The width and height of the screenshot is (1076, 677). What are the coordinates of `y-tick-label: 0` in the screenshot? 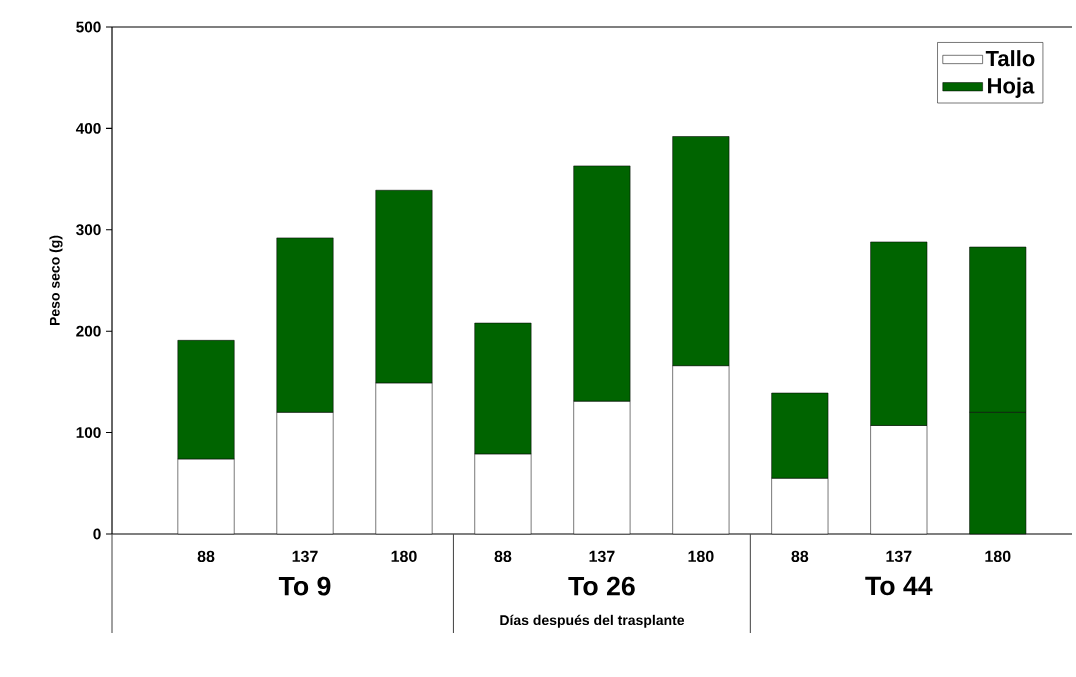 It's located at (97, 534).